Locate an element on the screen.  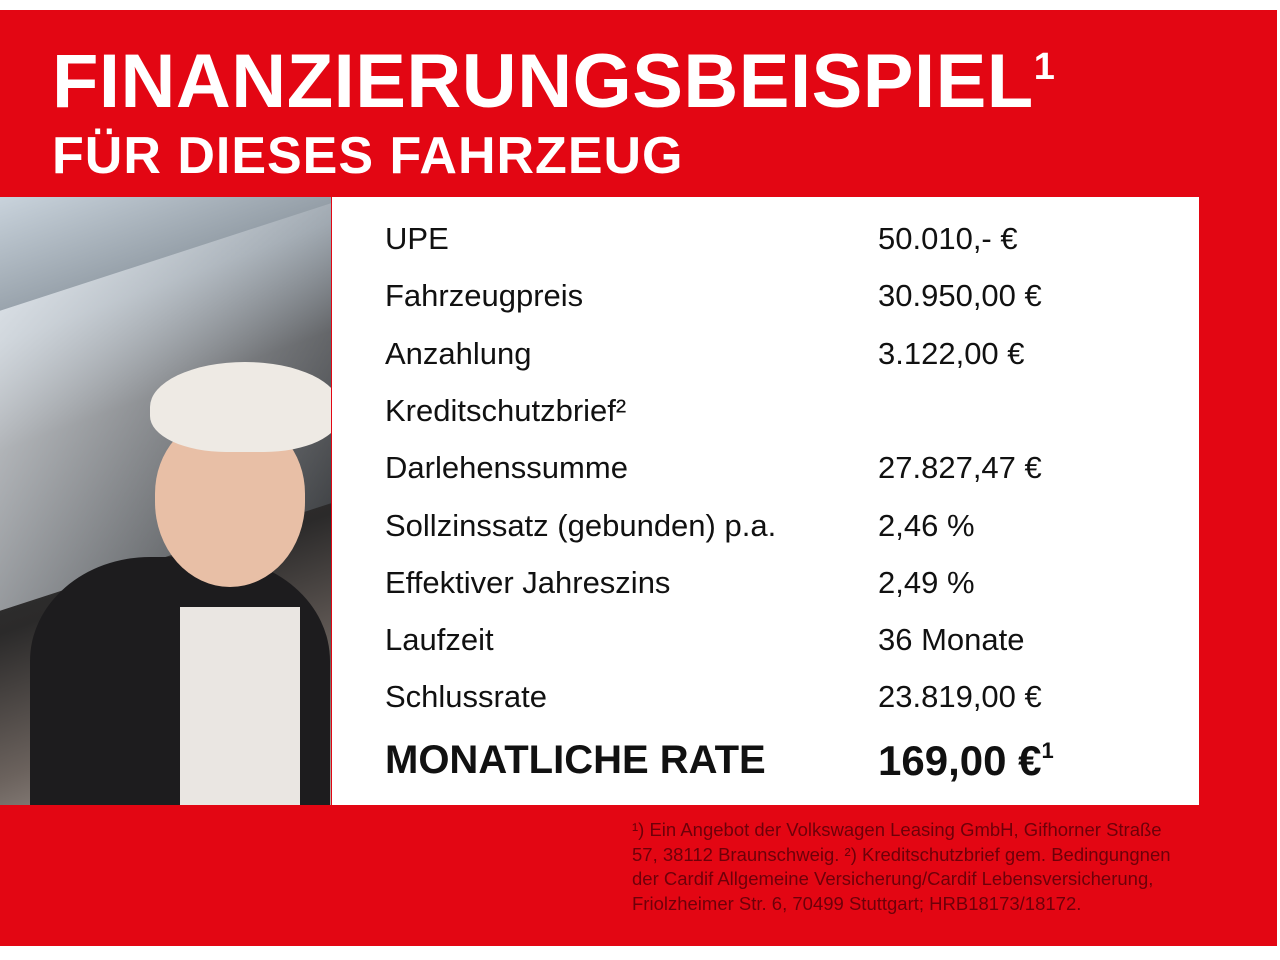
monthly-rate-row: MONATLICHE RATE 169,00 €1 is located at coordinates (719, 760).